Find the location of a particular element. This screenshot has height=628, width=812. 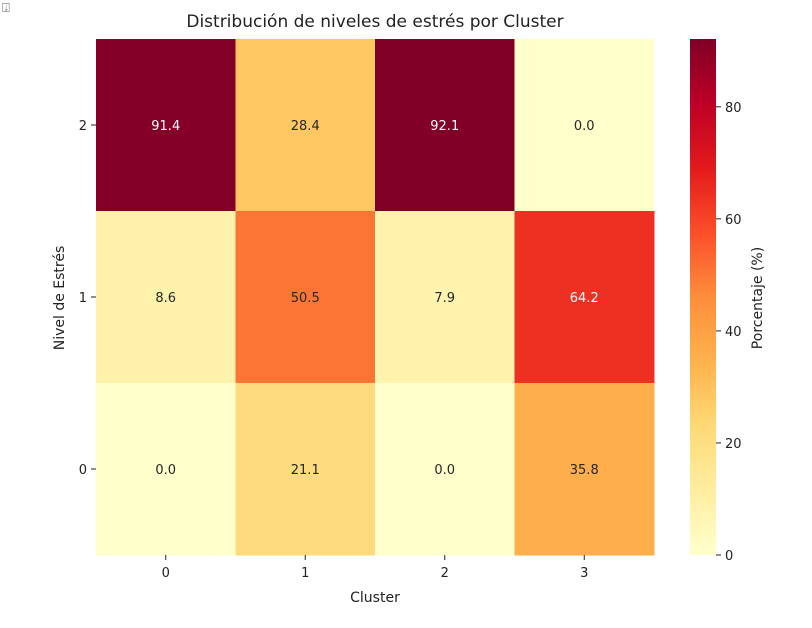

colorbar-label: Porcentaje (%) is located at coordinates (758, 298).